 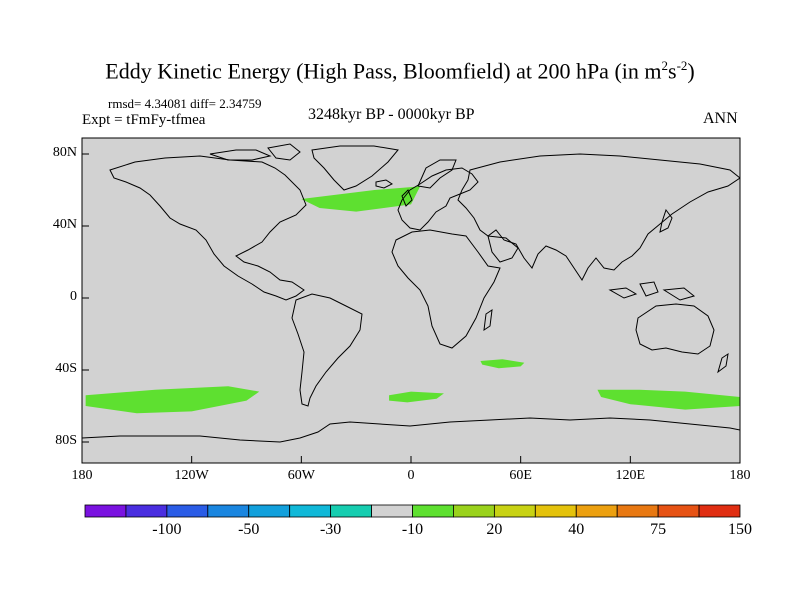 What do you see at coordinates (658, 529) in the screenshot?
I see `colorbar-label: 75` at bounding box center [658, 529].